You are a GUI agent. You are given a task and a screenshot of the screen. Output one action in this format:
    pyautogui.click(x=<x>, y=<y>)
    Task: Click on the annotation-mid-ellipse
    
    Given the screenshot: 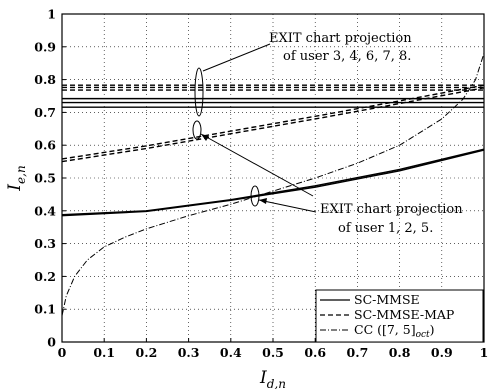 What is the action you would take?
    pyautogui.click(x=197, y=130)
    